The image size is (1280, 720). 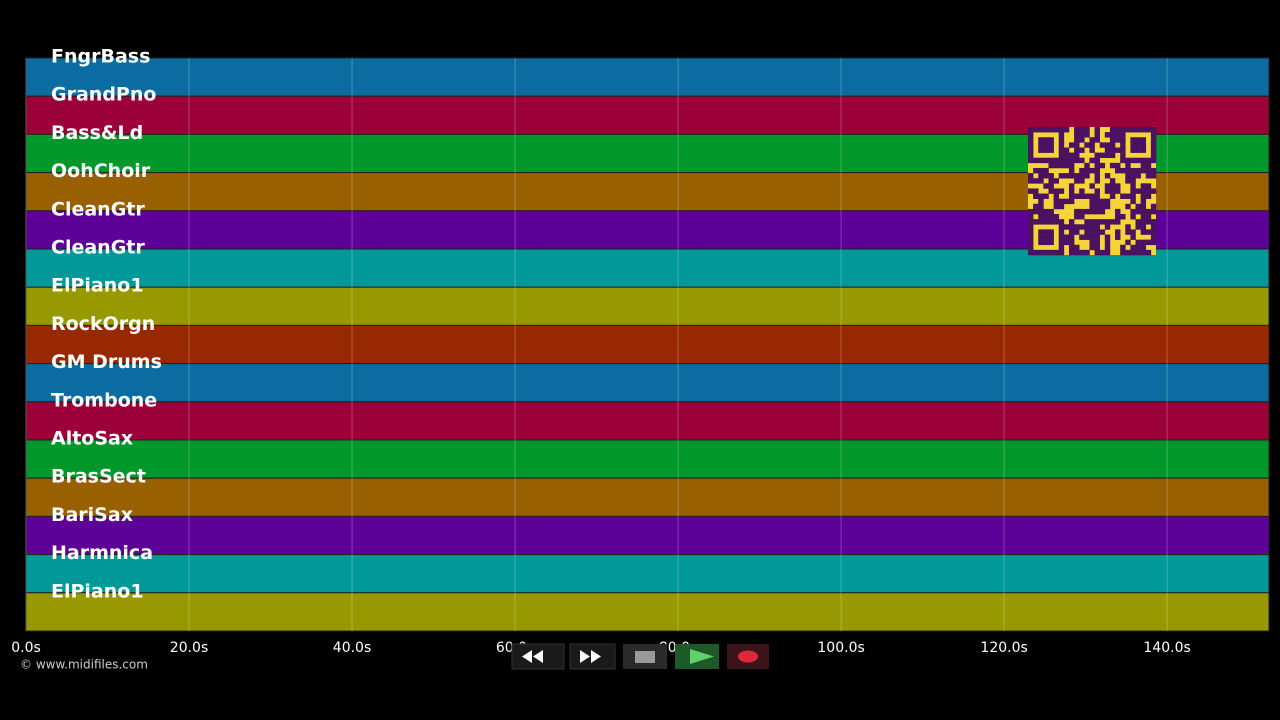 I want to click on rewind-button, so click(x=538, y=656).